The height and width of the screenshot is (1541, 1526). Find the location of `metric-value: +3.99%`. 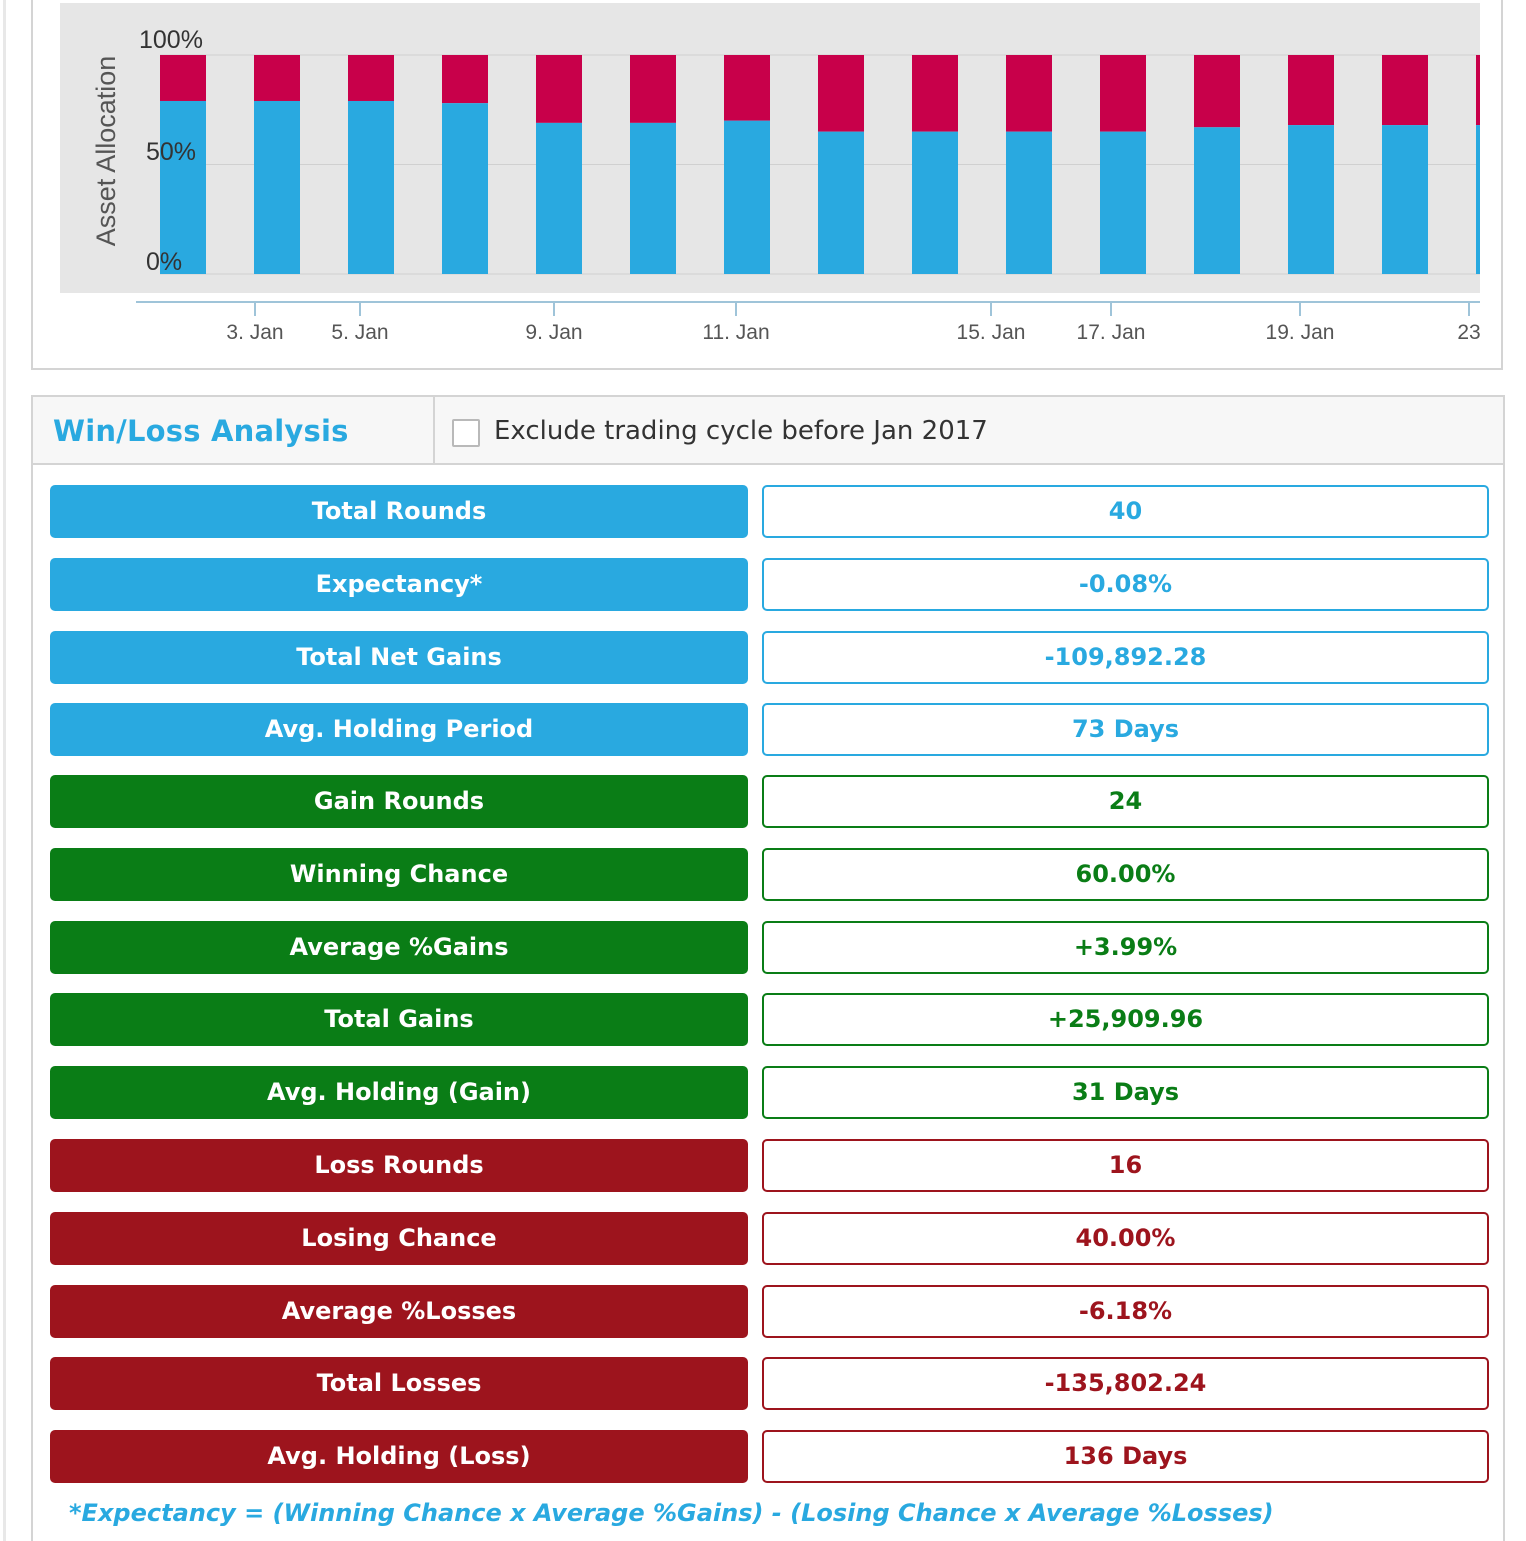

metric-value: +3.99% is located at coordinates (1125, 947).